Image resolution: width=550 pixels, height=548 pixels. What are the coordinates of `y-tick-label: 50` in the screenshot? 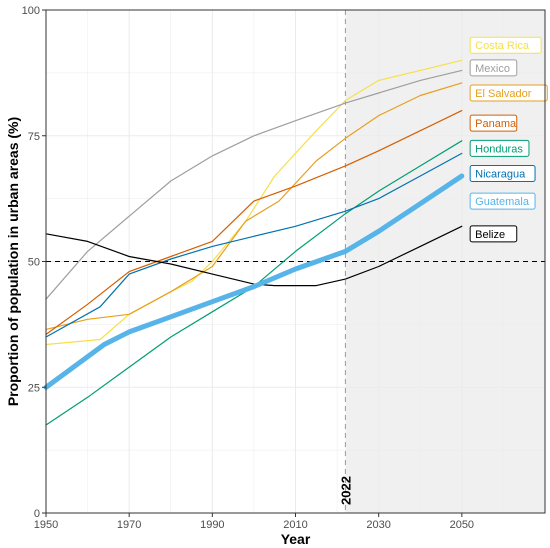 It's located at (34, 263).